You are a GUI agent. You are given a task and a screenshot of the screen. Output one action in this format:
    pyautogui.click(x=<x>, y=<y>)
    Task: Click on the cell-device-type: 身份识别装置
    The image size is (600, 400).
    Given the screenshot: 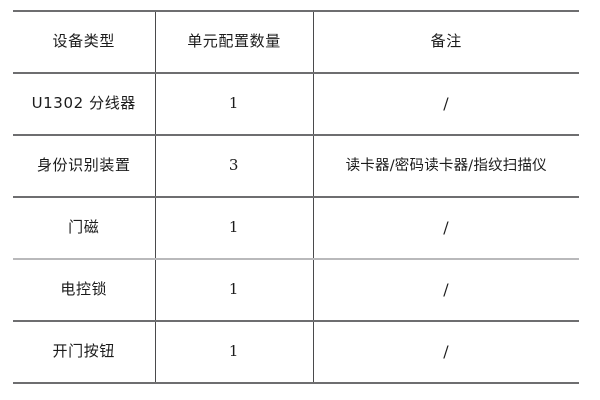 What is the action you would take?
    pyautogui.click(x=84, y=166)
    